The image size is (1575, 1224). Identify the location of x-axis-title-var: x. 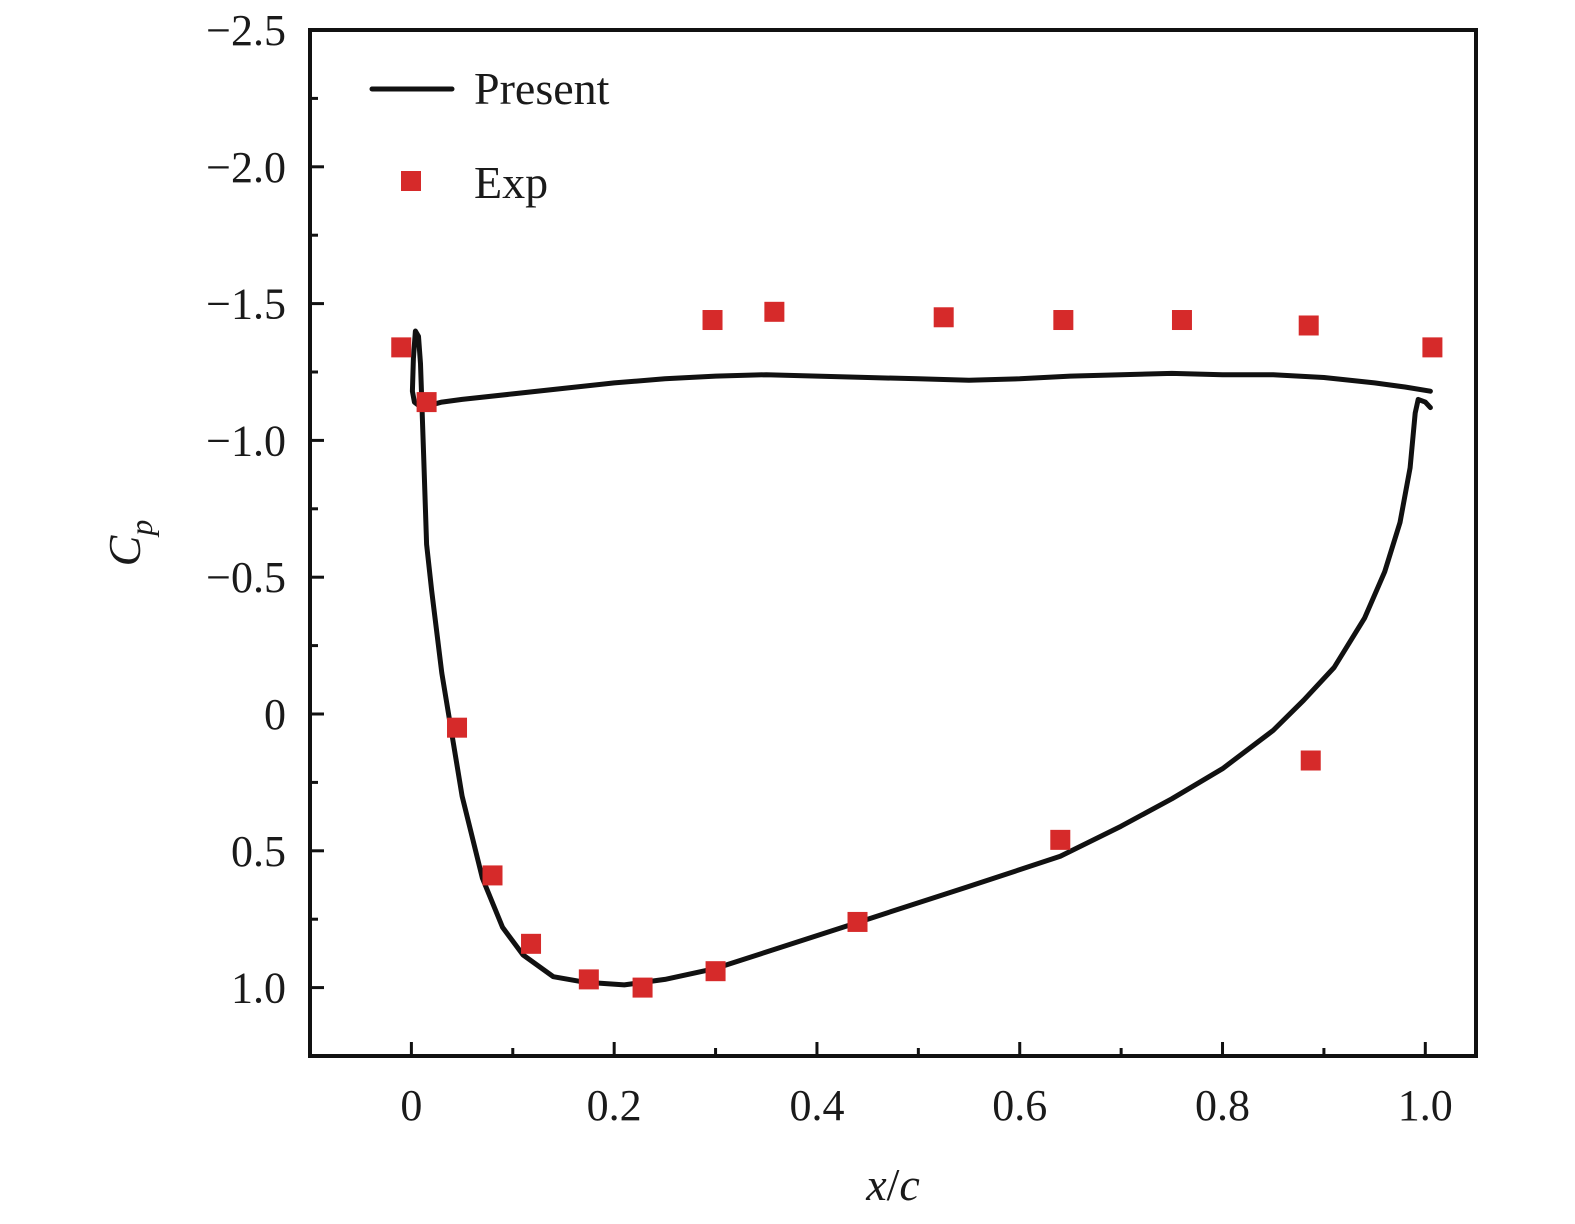
(876, 1184).